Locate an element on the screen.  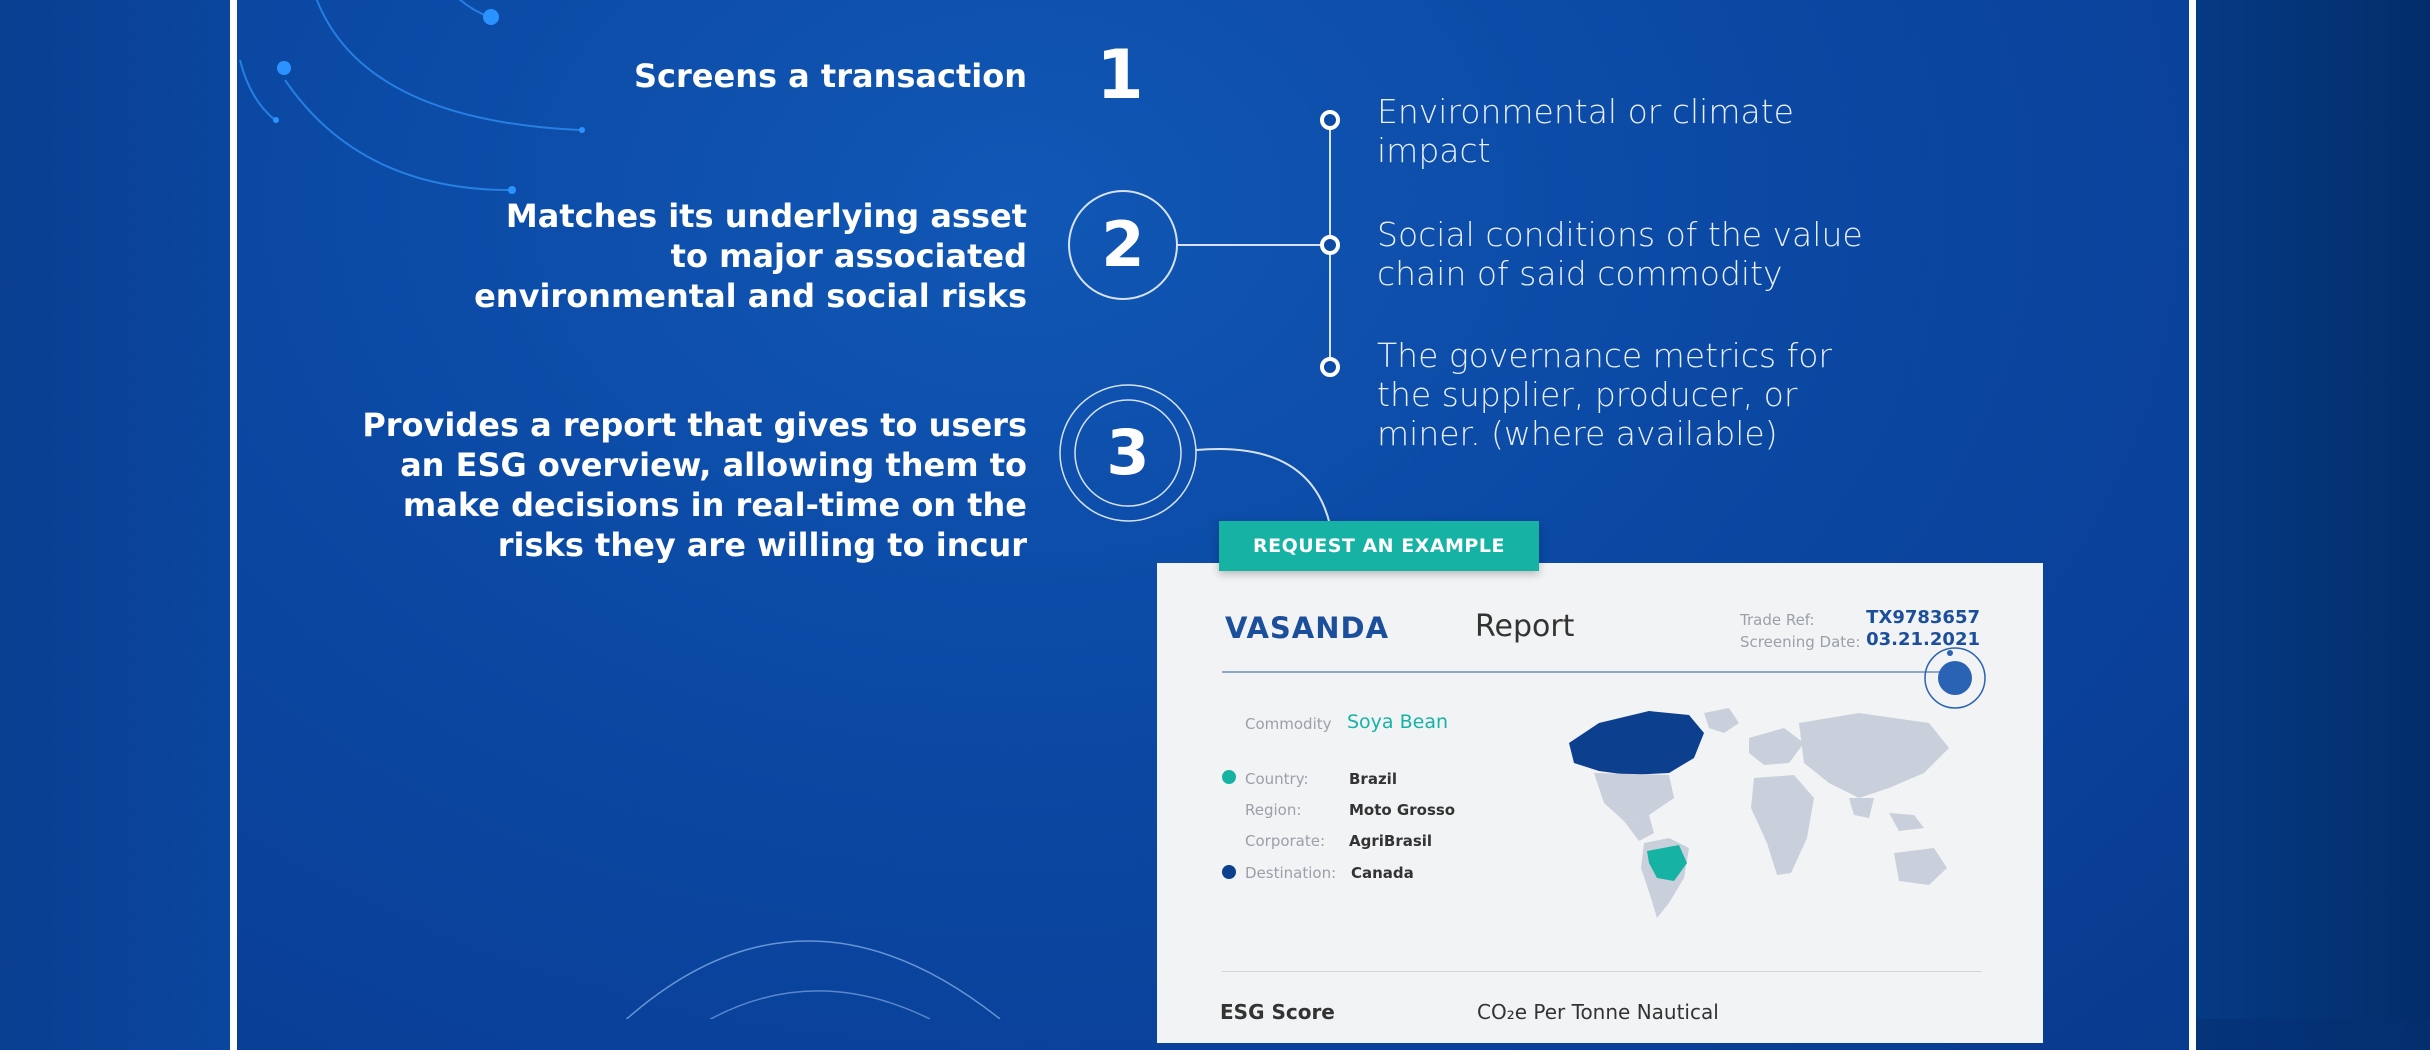
step-3-line: make decisions in real-time on the is located at coordinates (714, 505).